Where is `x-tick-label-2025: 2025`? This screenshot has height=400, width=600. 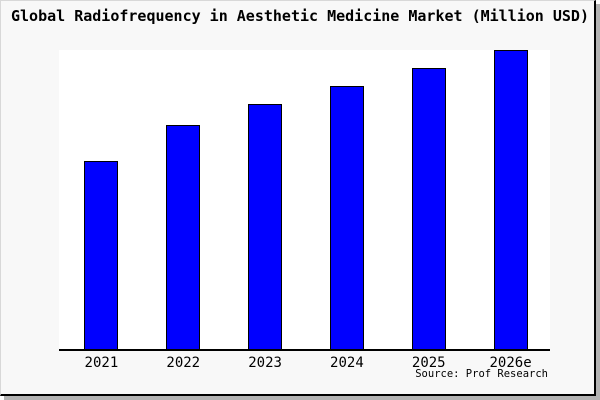 x-tick-label-2025: 2025 is located at coordinates (428, 363).